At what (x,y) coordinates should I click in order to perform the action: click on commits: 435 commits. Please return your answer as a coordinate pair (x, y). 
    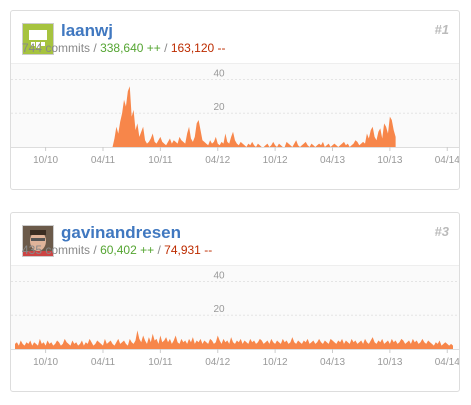
    Looking at the image, I should click on (56, 250).